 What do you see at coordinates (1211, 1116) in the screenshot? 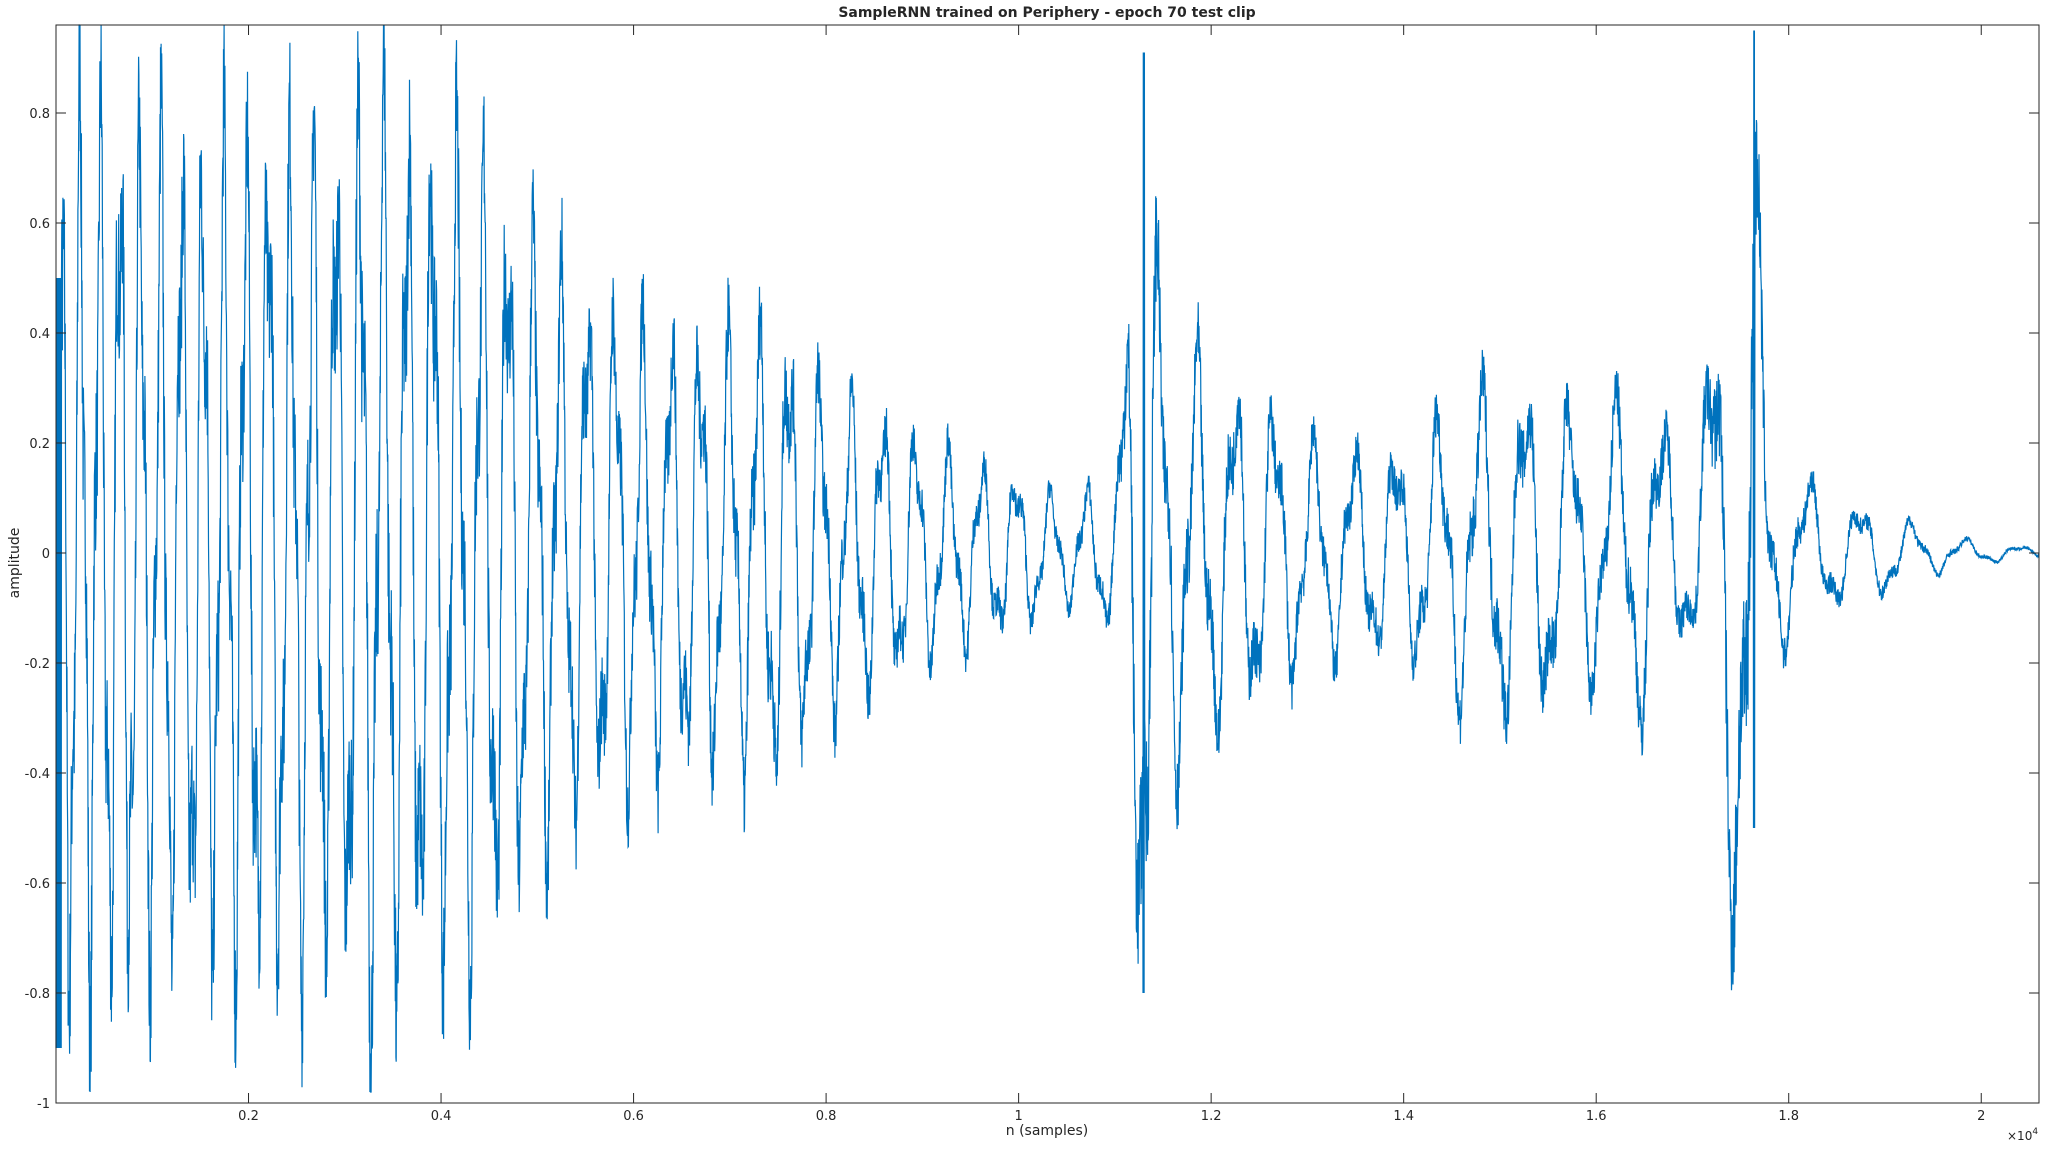
I see `x-tick-label: 1.2` at bounding box center [1211, 1116].